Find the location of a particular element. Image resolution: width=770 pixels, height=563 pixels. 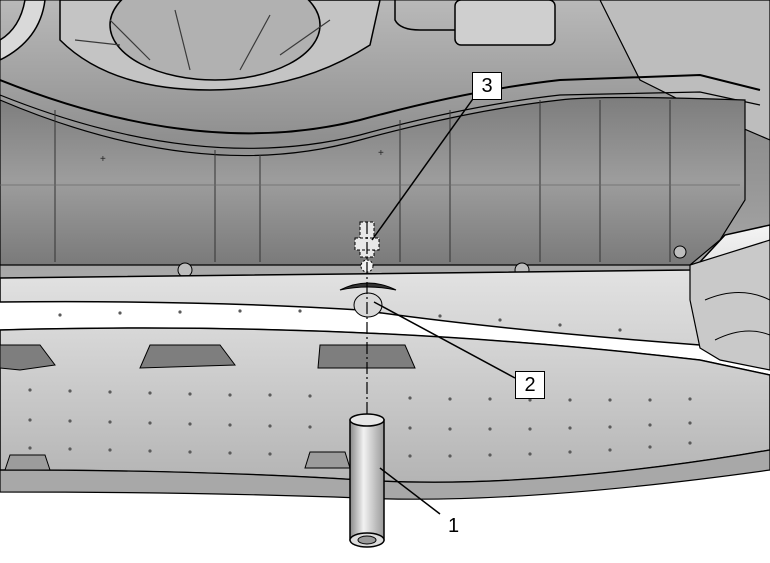

access-hole is located at coordinates (368, 300).